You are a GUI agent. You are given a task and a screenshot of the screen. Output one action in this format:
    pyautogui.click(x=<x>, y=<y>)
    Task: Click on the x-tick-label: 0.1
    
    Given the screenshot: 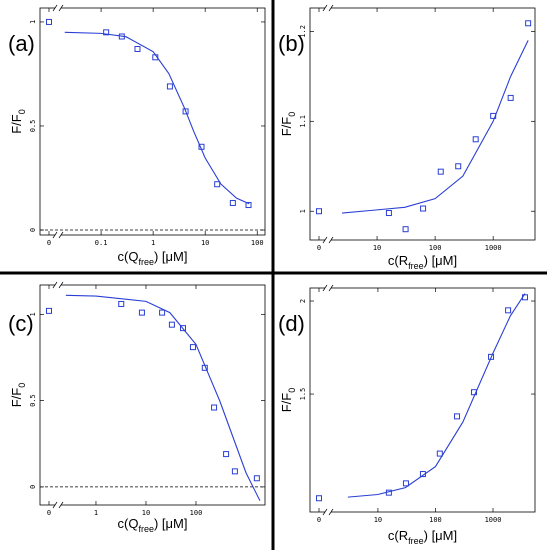 What is the action you would take?
    pyautogui.click(x=101, y=243)
    